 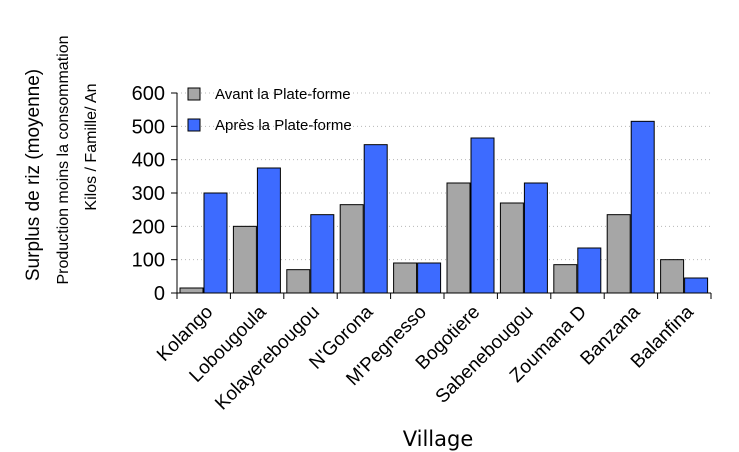 I want to click on y-tick-label: 400, so click(x=148, y=161).